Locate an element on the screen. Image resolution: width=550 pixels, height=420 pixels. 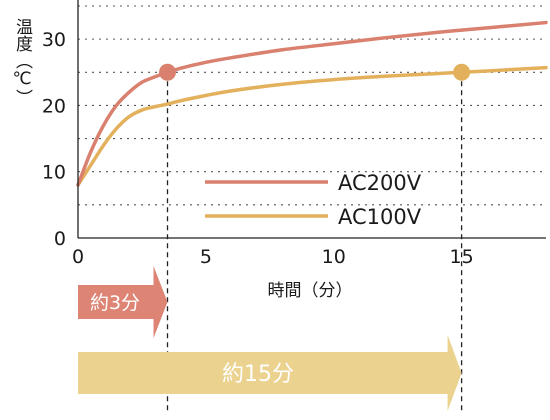
legend-label-ac200v: AC200V is located at coordinates (380, 183).